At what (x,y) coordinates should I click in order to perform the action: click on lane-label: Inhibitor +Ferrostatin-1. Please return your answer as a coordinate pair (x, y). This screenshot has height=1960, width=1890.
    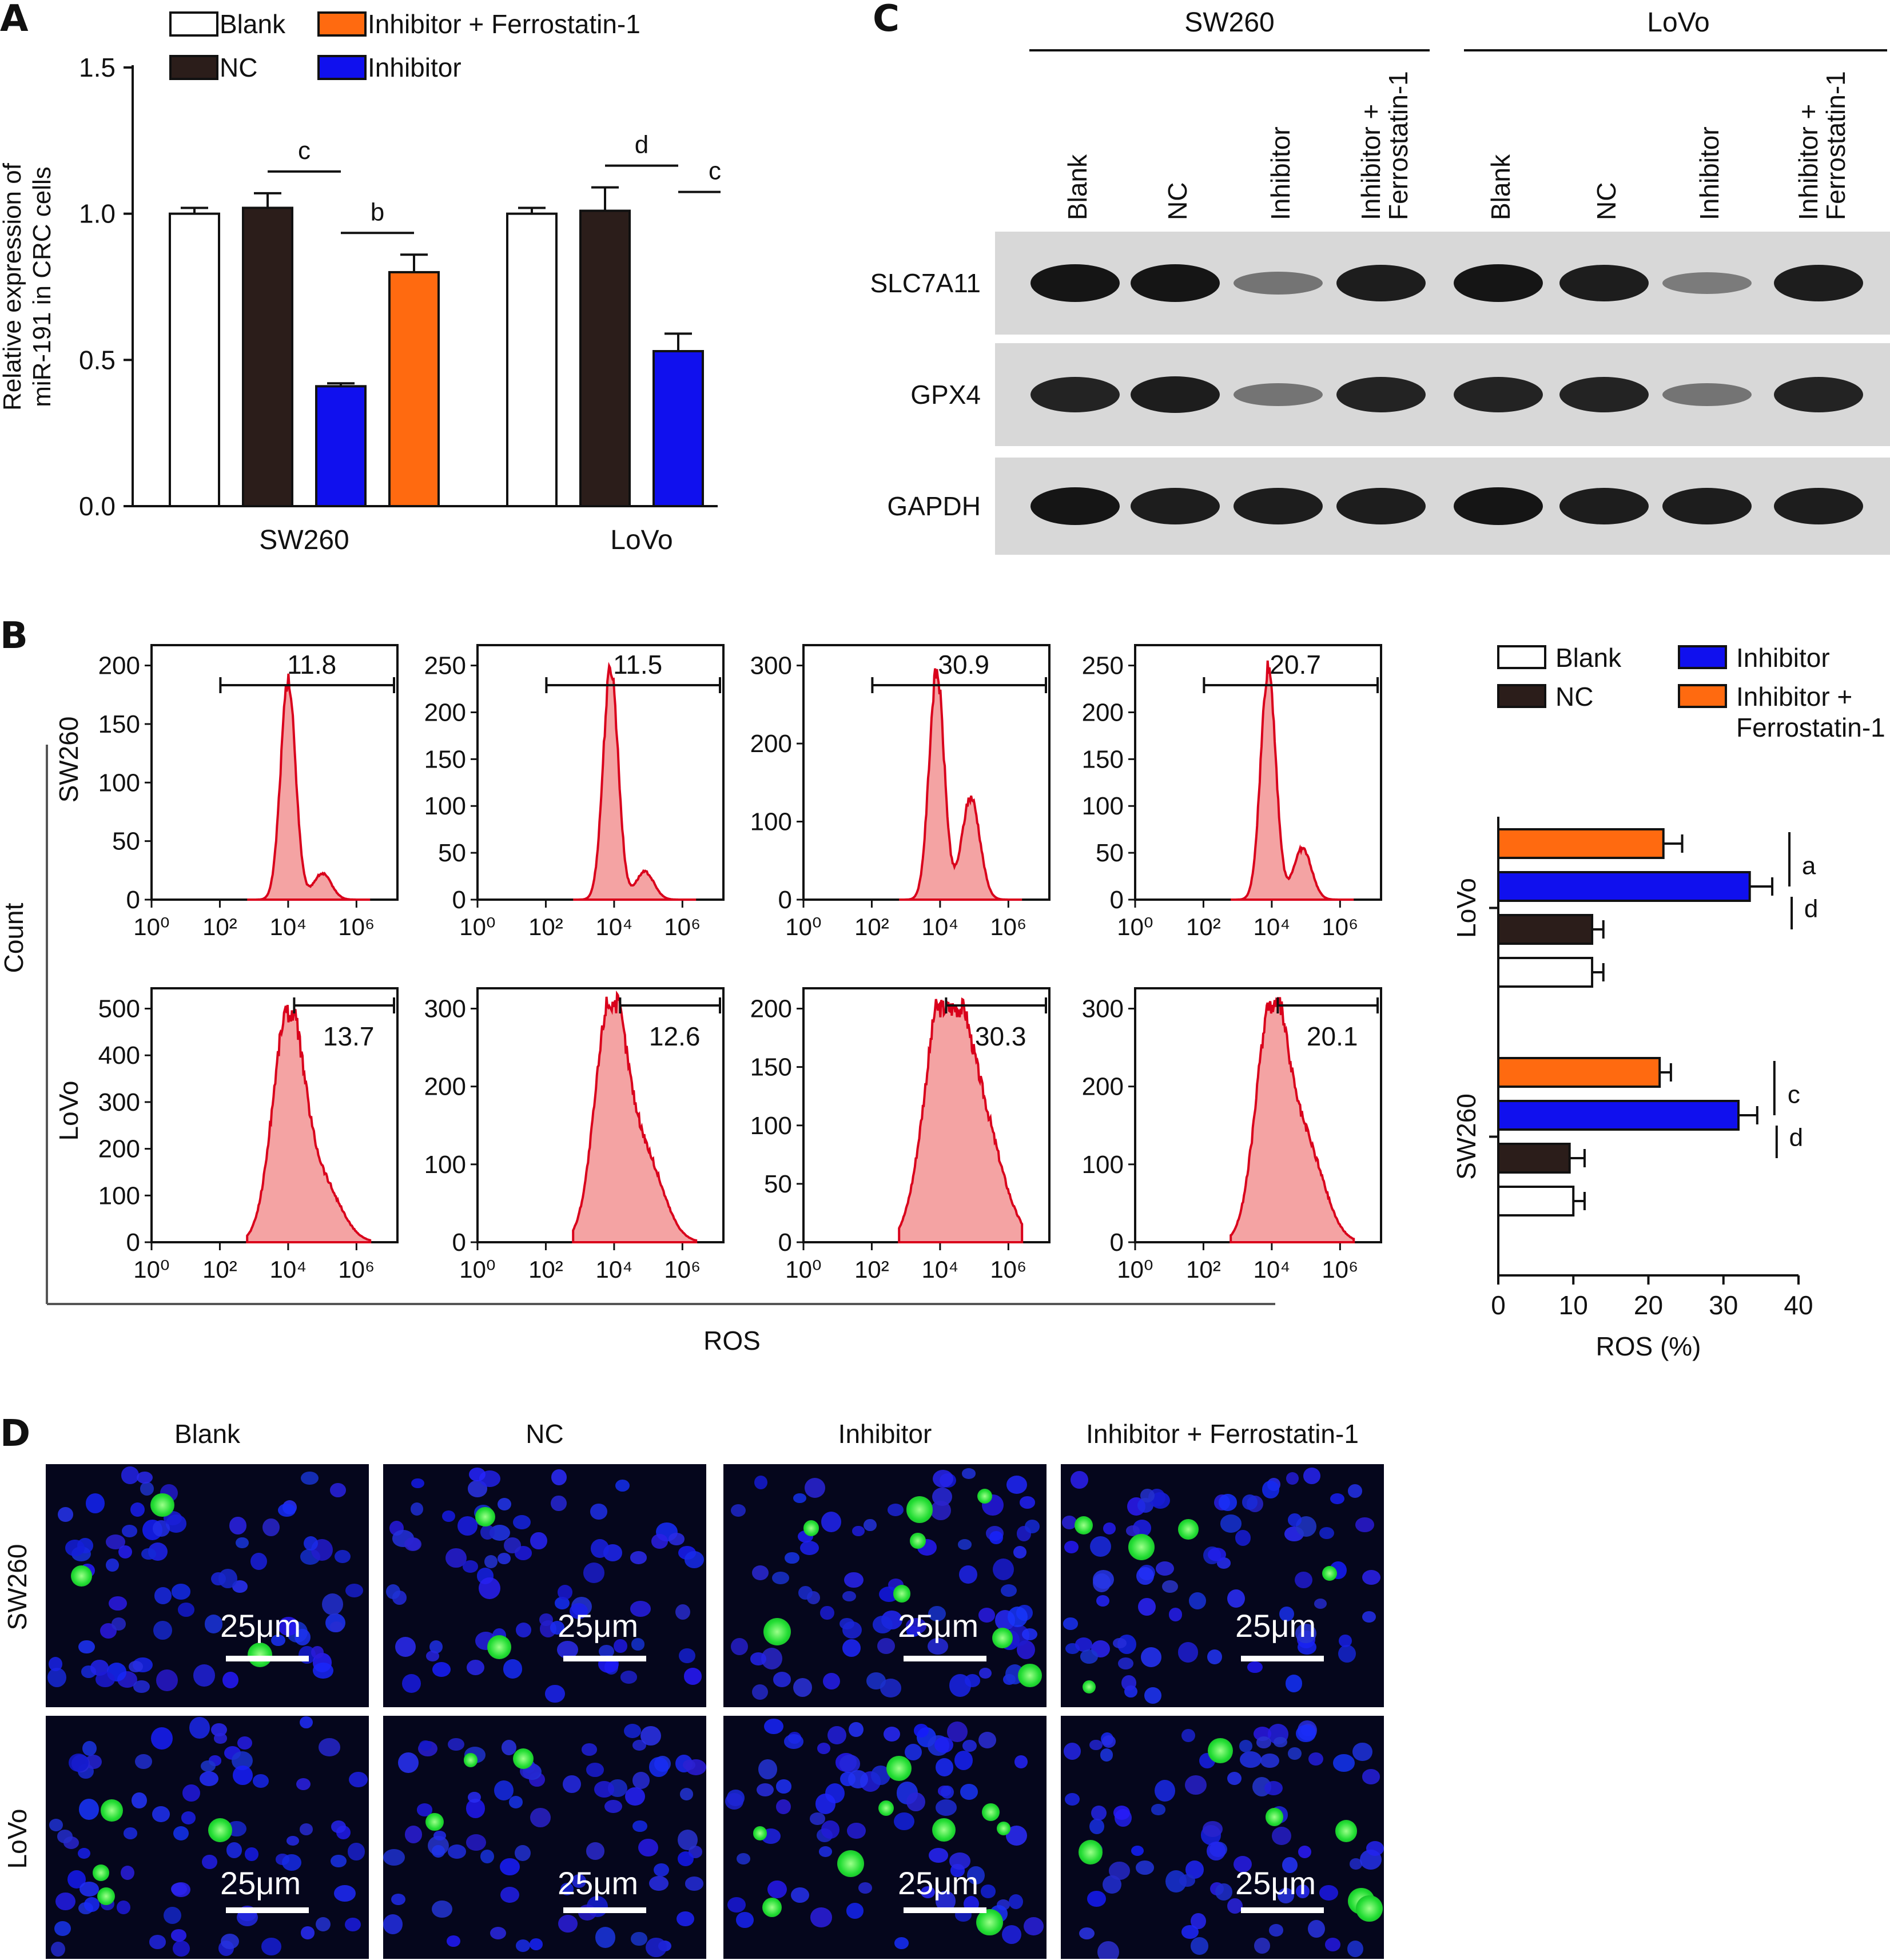
    Looking at the image, I should click on (1822, 145).